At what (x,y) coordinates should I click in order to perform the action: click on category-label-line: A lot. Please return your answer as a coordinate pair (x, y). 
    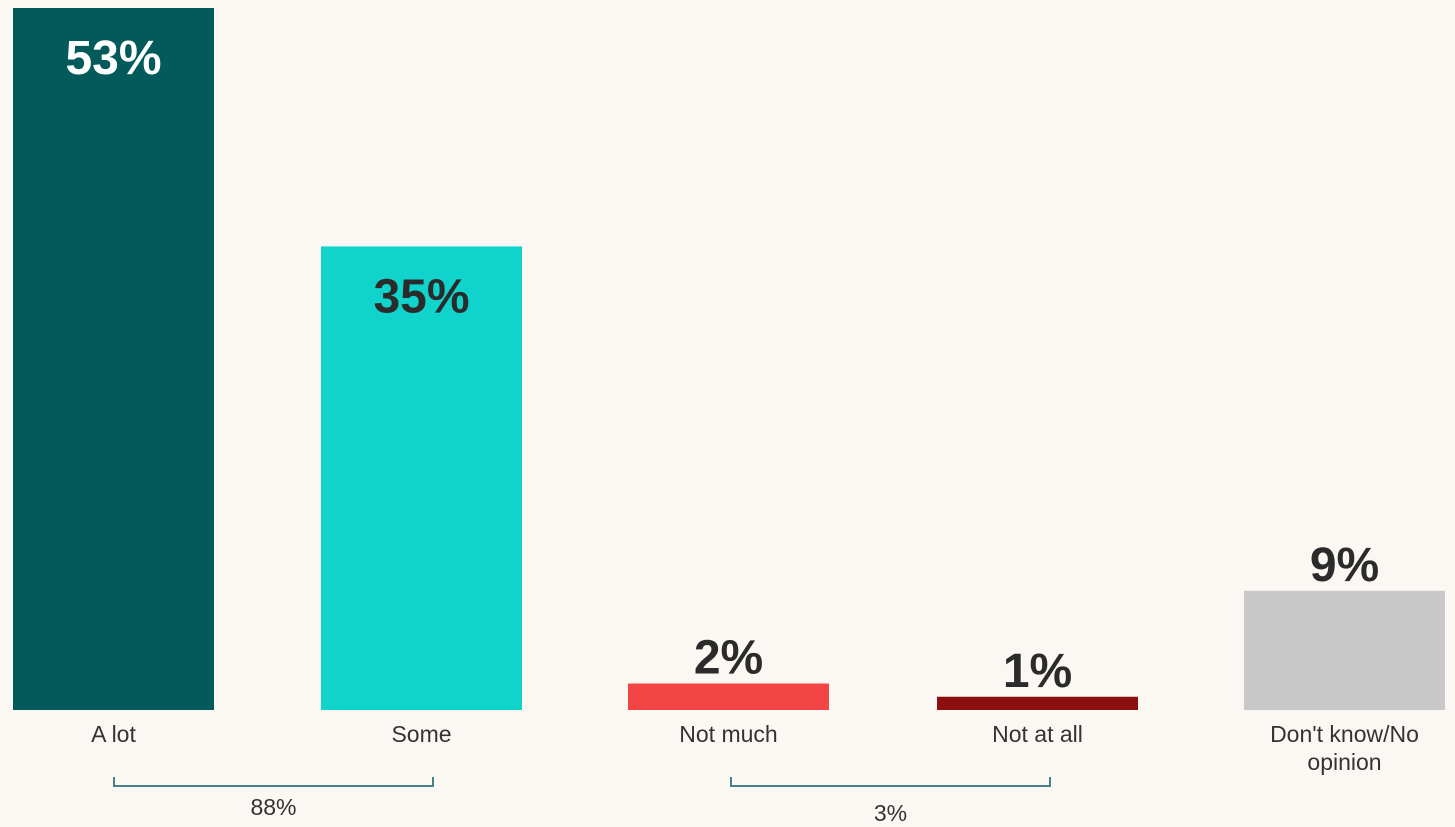
    Looking at the image, I should click on (113, 734).